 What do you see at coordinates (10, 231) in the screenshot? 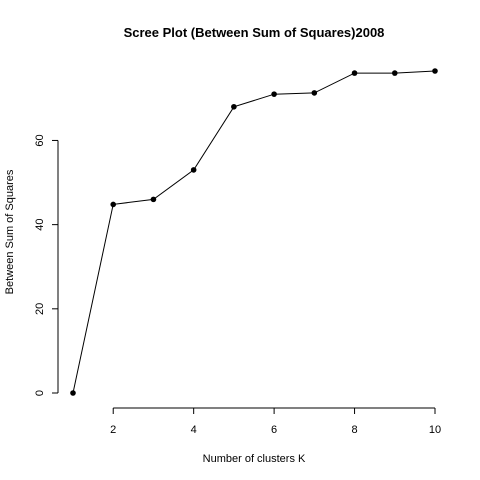
I see `y-axis-label: Between Sum of Squares` at bounding box center [10, 231].